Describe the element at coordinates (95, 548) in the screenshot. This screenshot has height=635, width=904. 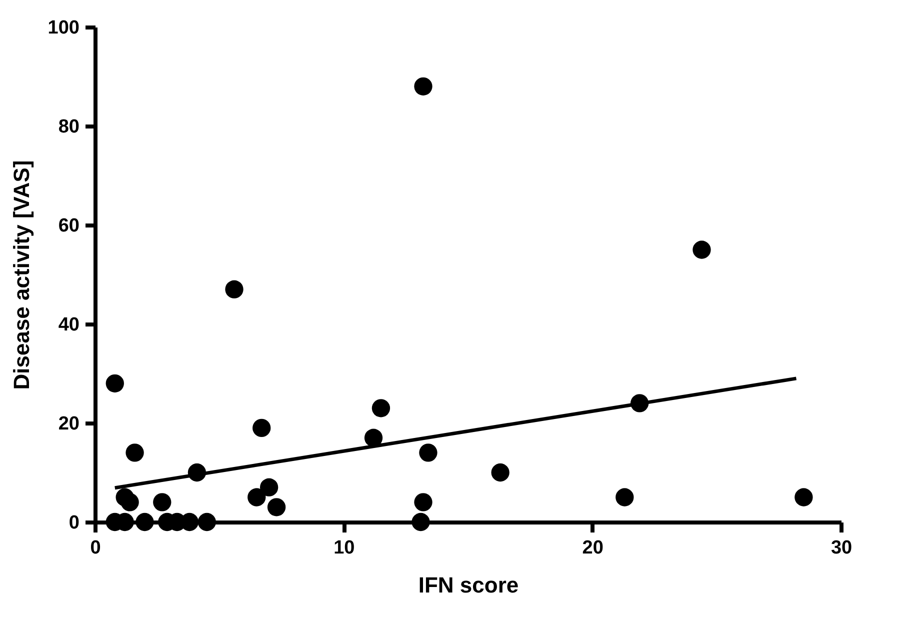
I see `x-tick-label: 0` at that location.